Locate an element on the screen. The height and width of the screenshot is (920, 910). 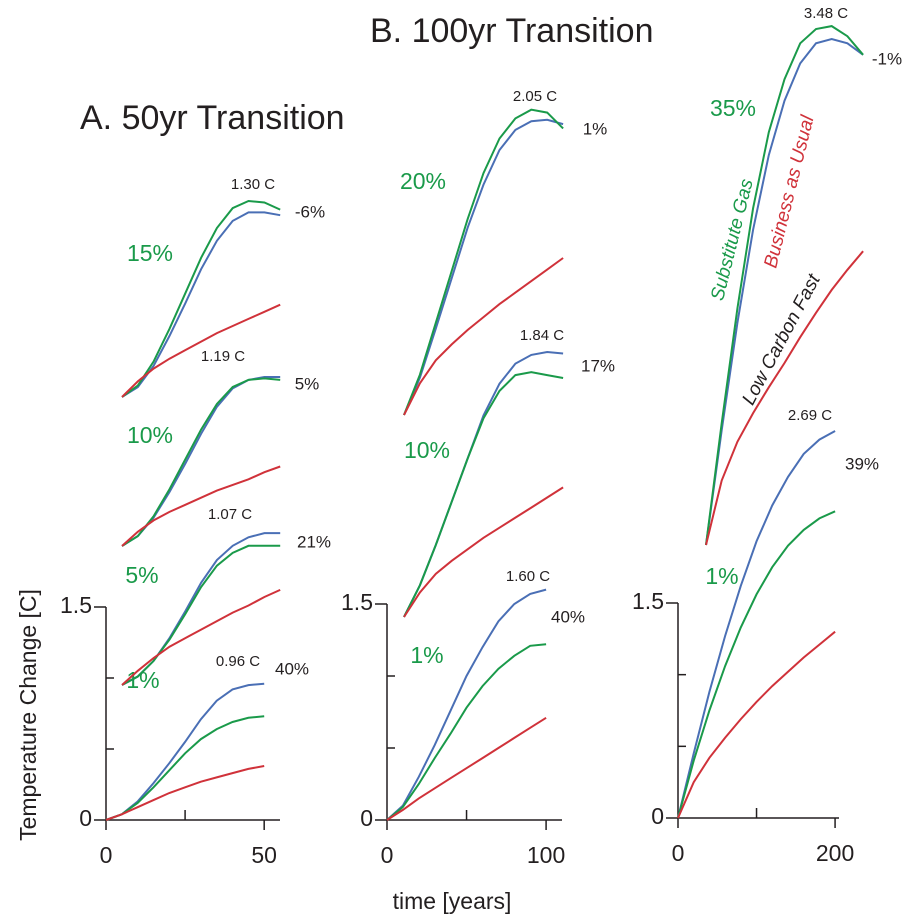
peak-label: 1.60 C is located at coordinates (528, 576).